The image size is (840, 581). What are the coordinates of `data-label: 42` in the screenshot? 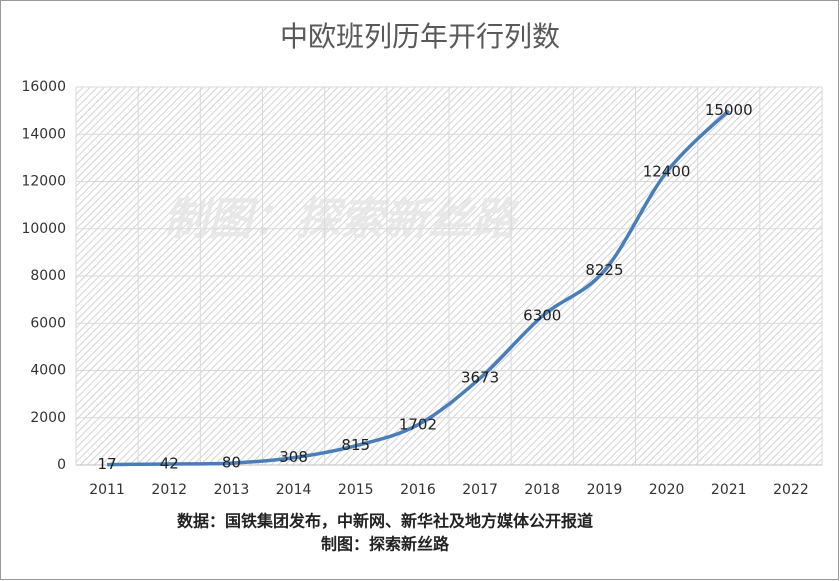 It's located at (169, 464).